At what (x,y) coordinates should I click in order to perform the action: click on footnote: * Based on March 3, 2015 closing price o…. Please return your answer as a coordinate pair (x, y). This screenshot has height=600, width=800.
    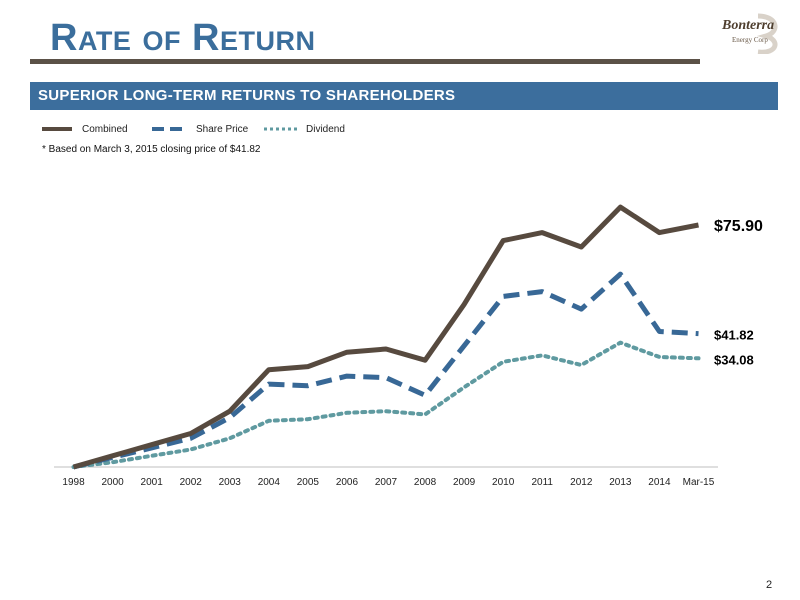
    Looking at the image, I should click on (151, 149).